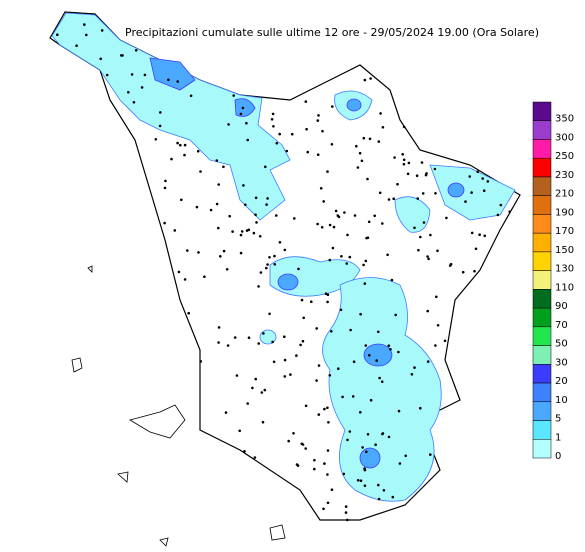 The width and height of the screenshot is (585, 552). Describe the element at coordinates (564, 156) in the screenshot. I see `legend-label: 250` at that location.